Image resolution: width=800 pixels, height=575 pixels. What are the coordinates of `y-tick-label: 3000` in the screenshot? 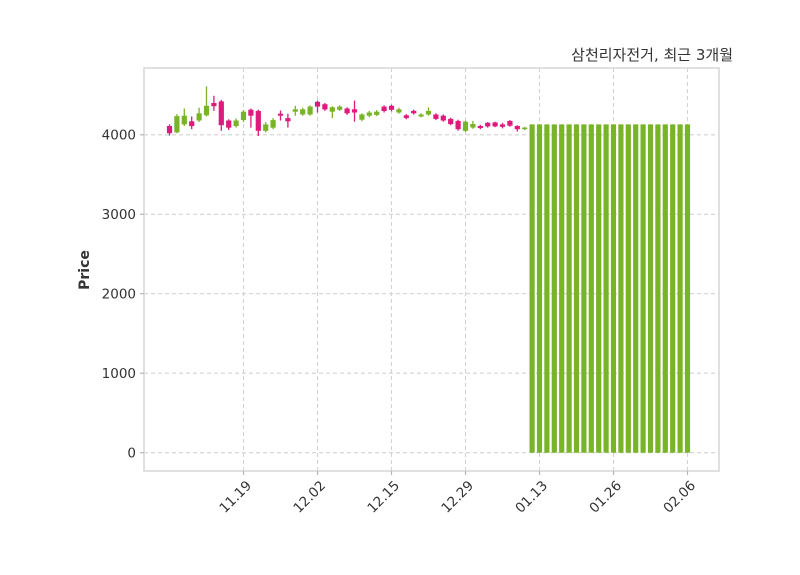 It's located at (119, 215).